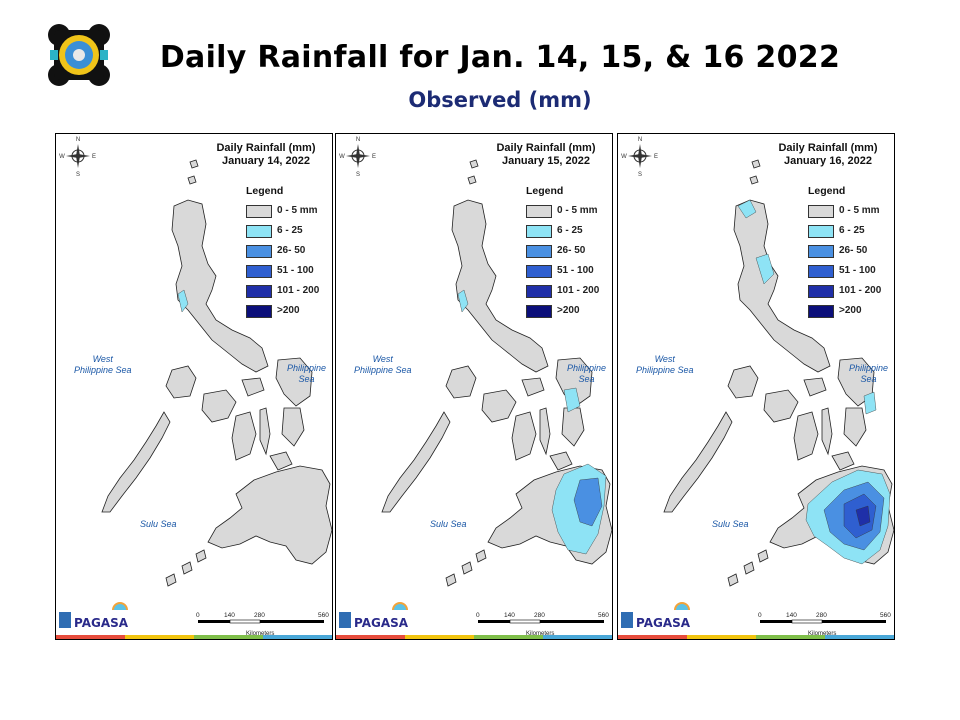 The image size is (960, 720). Describe the element at coordinates (266, 154) in the screenshot. I see `panel-title: Daily Rainfall (mm) January 14, 2022` at that location.